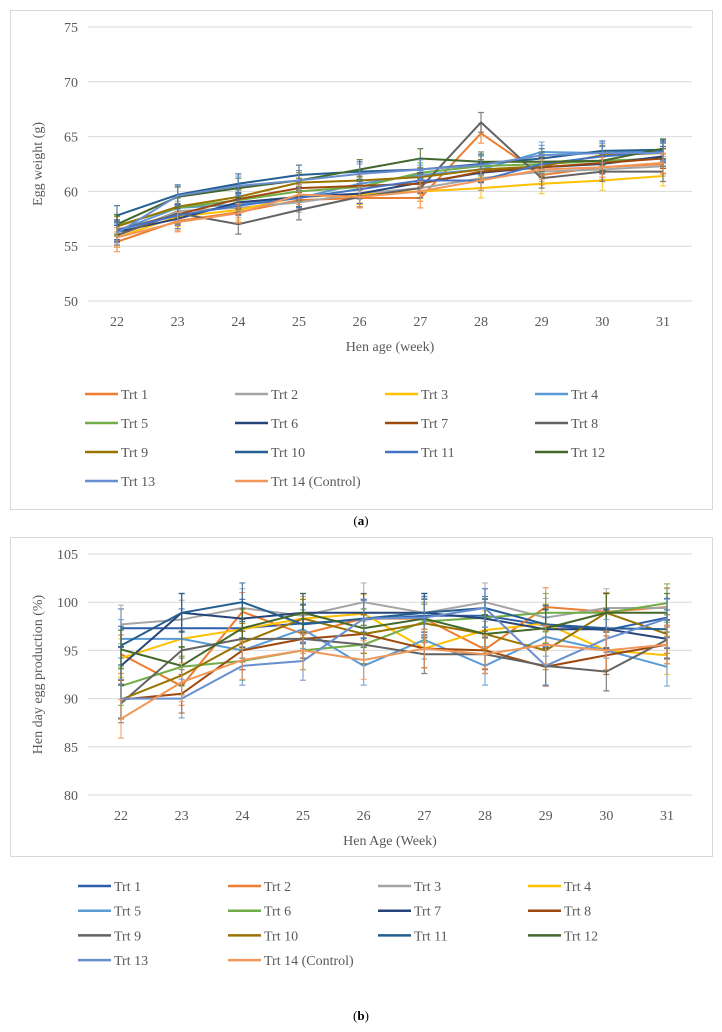 The width and height of the screenshot is (722, 1032). I want to click on caption-a: (a), so click(361, 520).